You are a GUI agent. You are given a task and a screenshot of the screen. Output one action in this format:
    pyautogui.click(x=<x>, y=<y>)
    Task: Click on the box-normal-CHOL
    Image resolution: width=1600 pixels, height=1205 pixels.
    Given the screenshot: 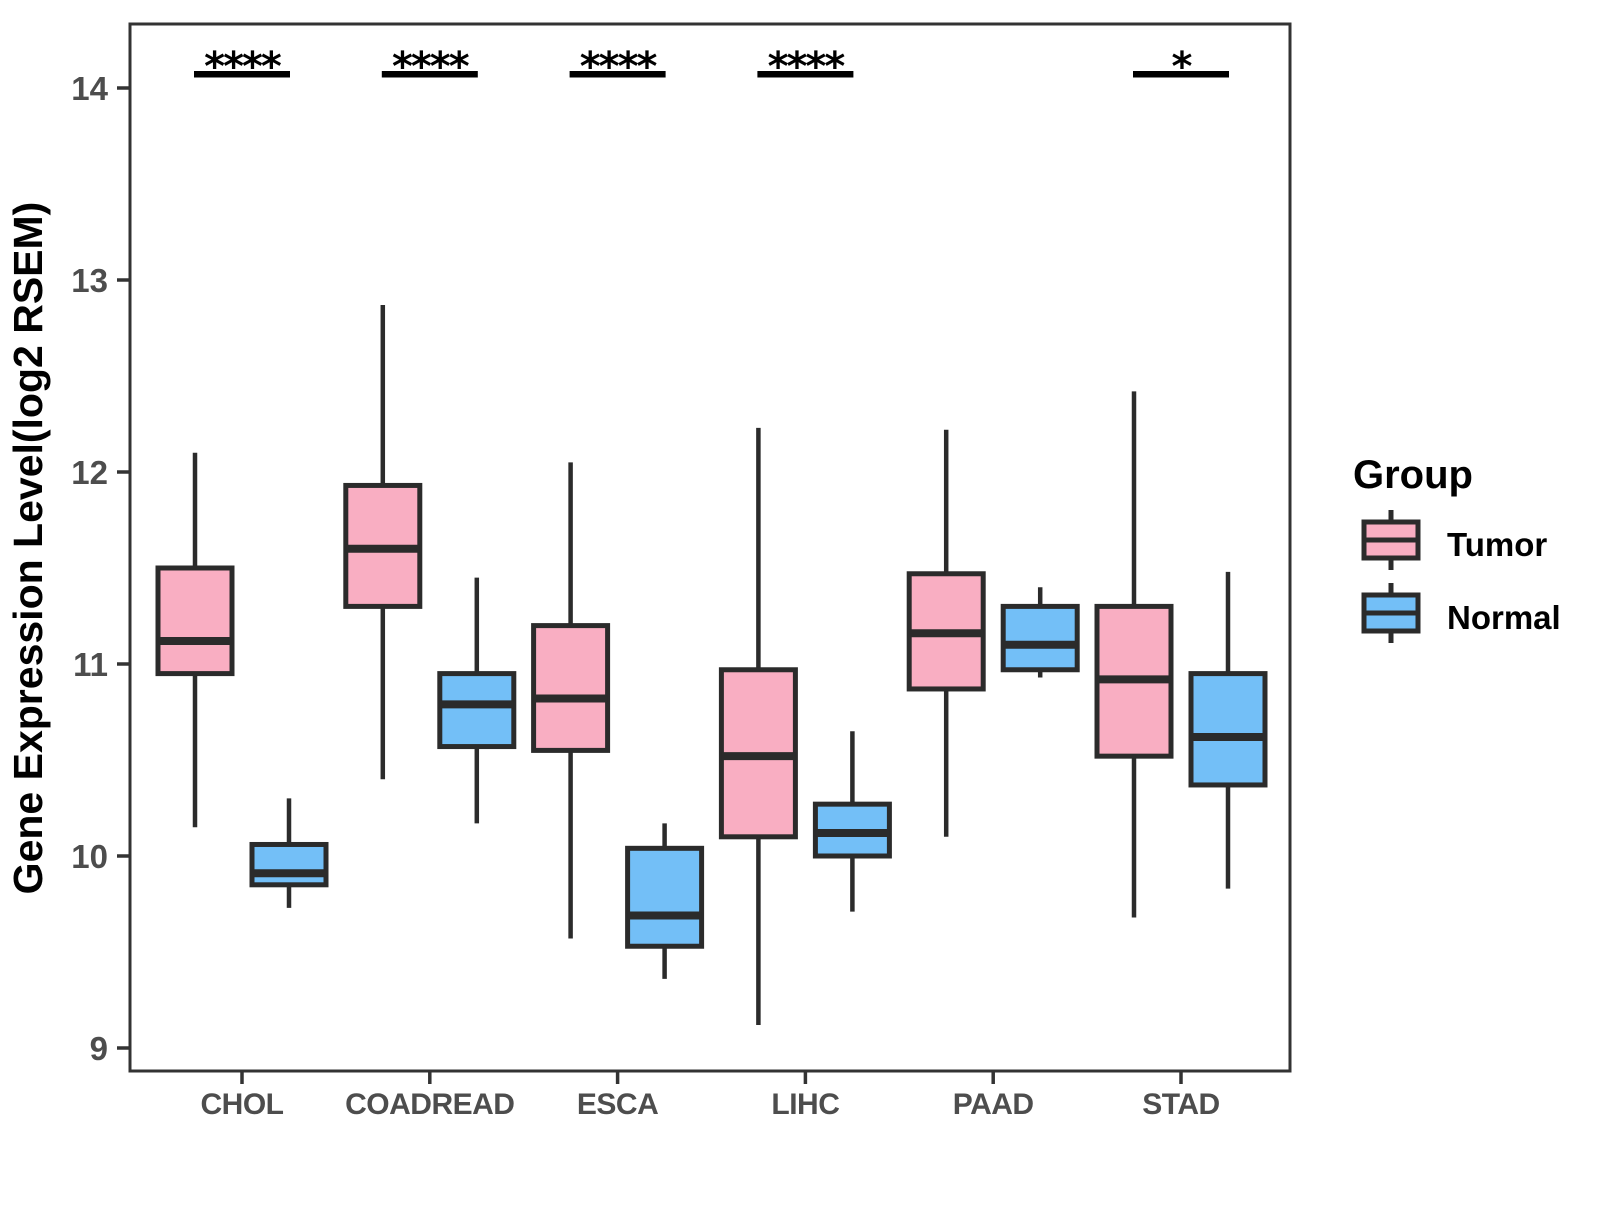 What is the action you would take?
    pyautogui.click(x=289, y=864)
    